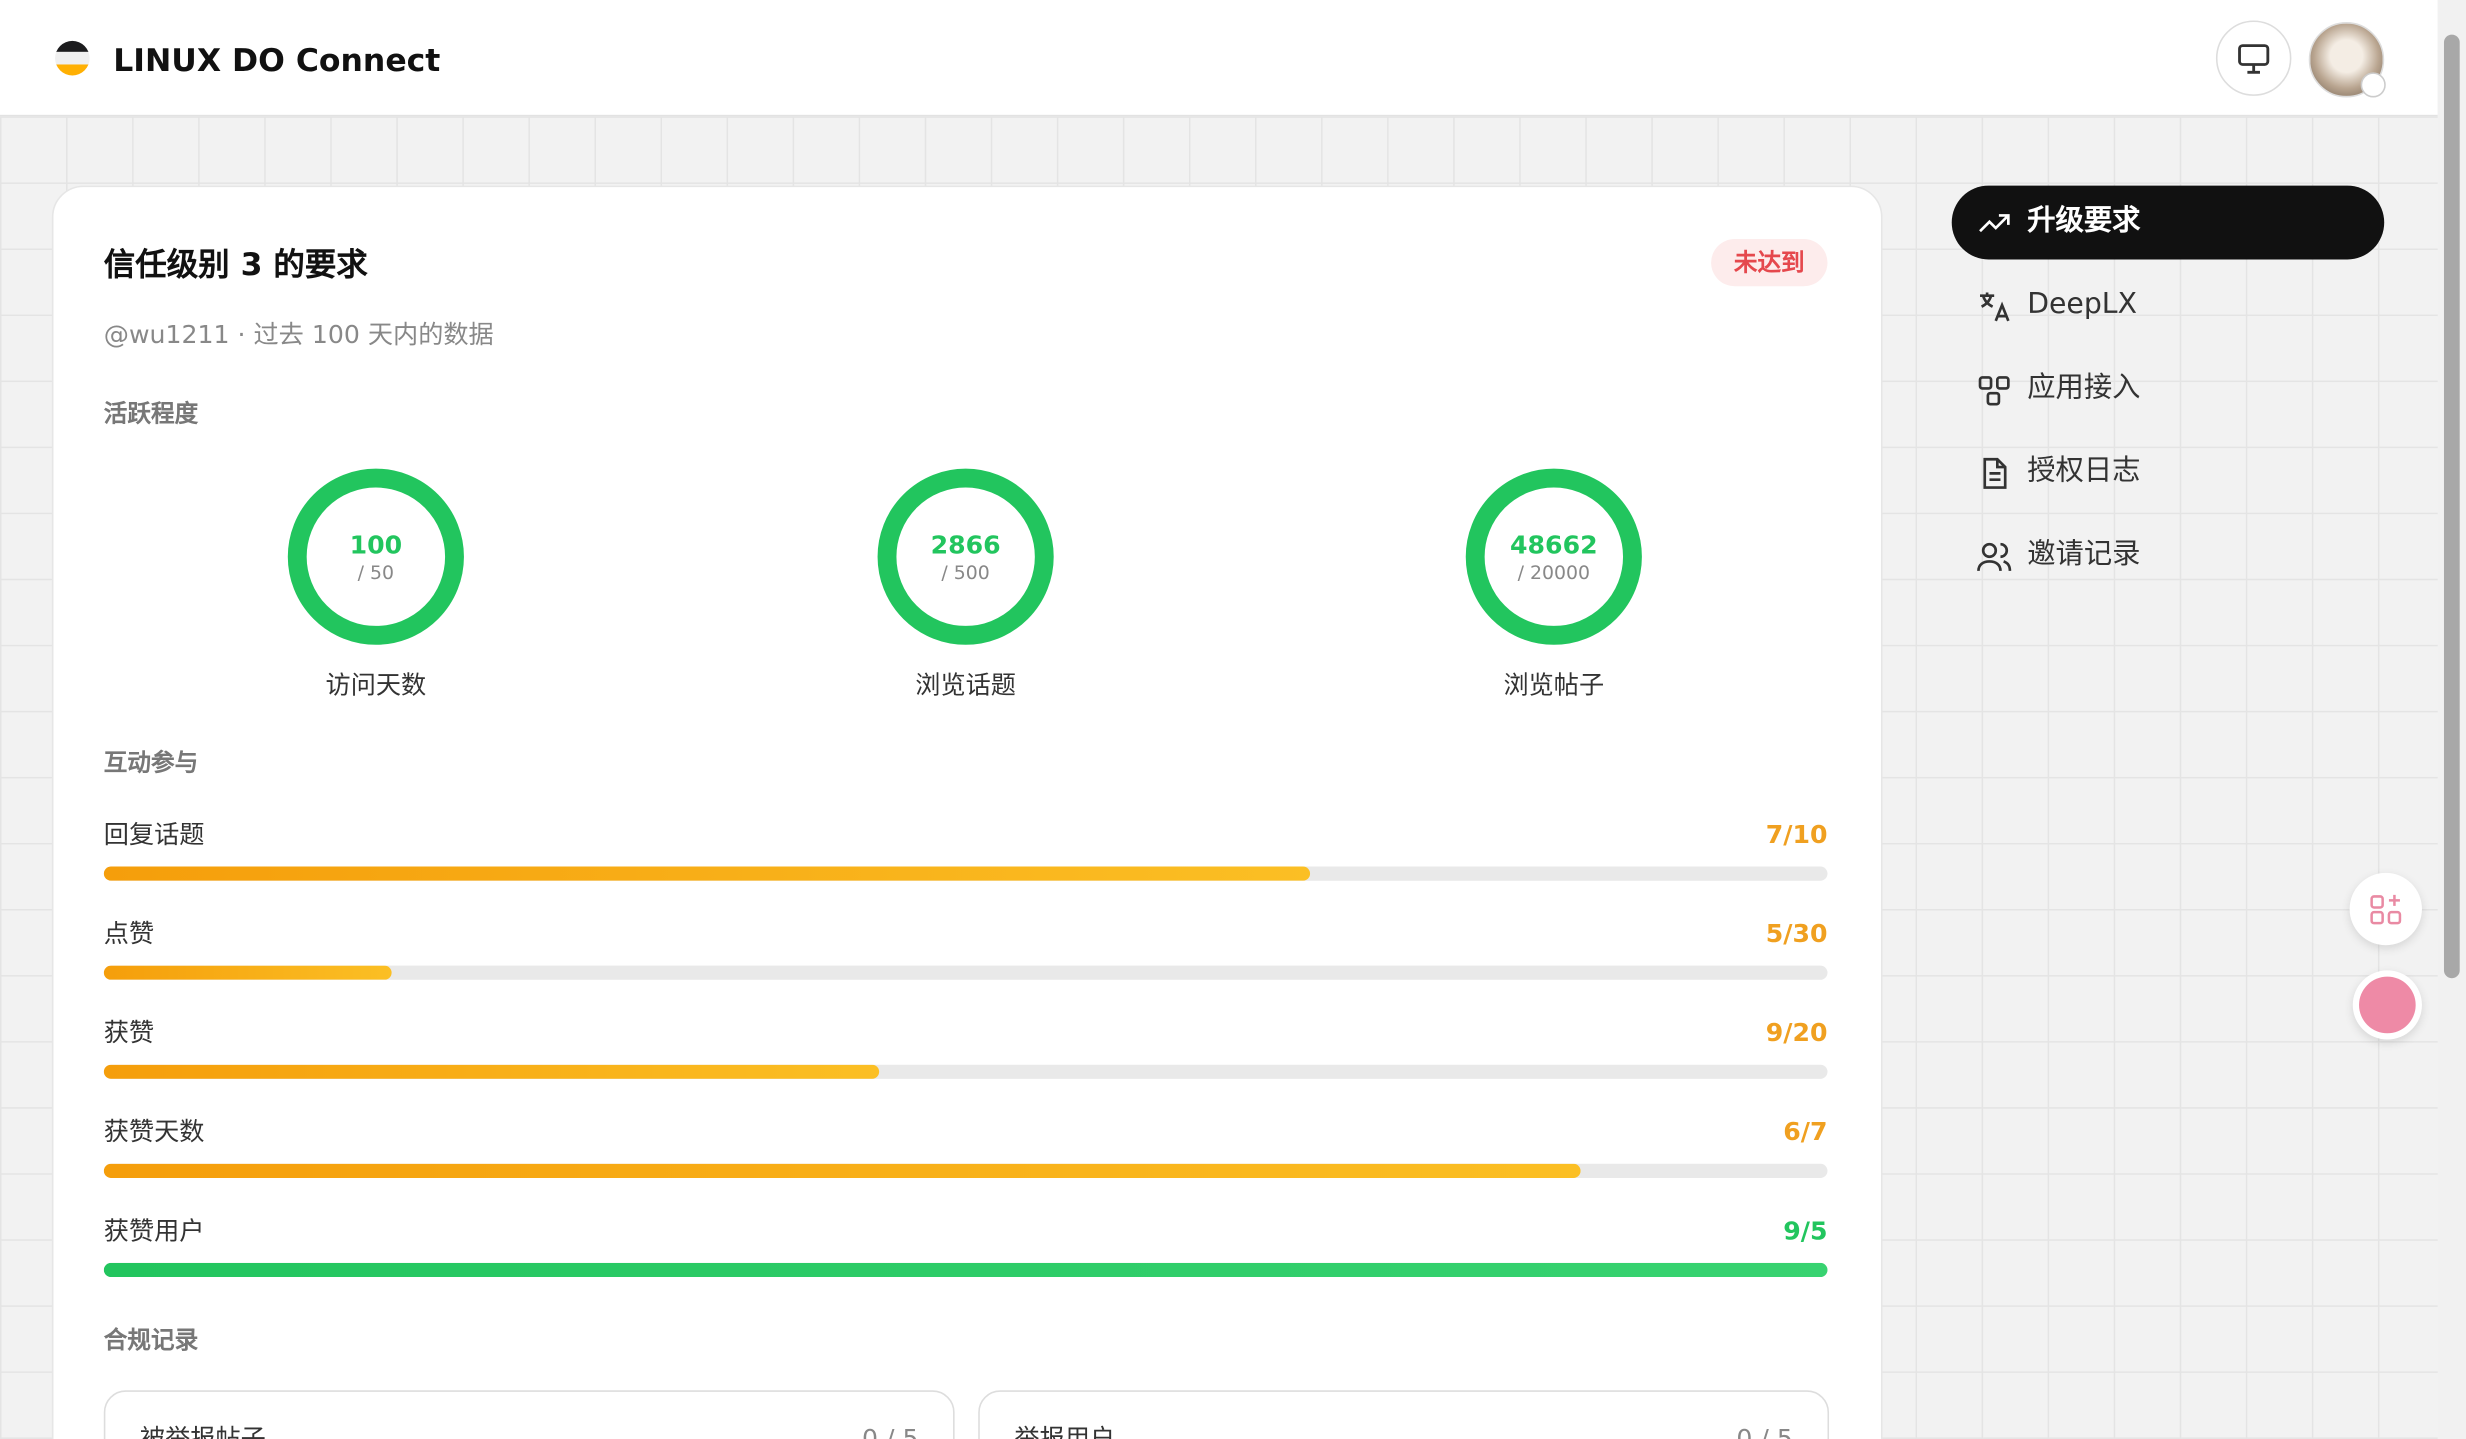  I want to click on ring-label: 浏览帖子, so click(1554, 684).